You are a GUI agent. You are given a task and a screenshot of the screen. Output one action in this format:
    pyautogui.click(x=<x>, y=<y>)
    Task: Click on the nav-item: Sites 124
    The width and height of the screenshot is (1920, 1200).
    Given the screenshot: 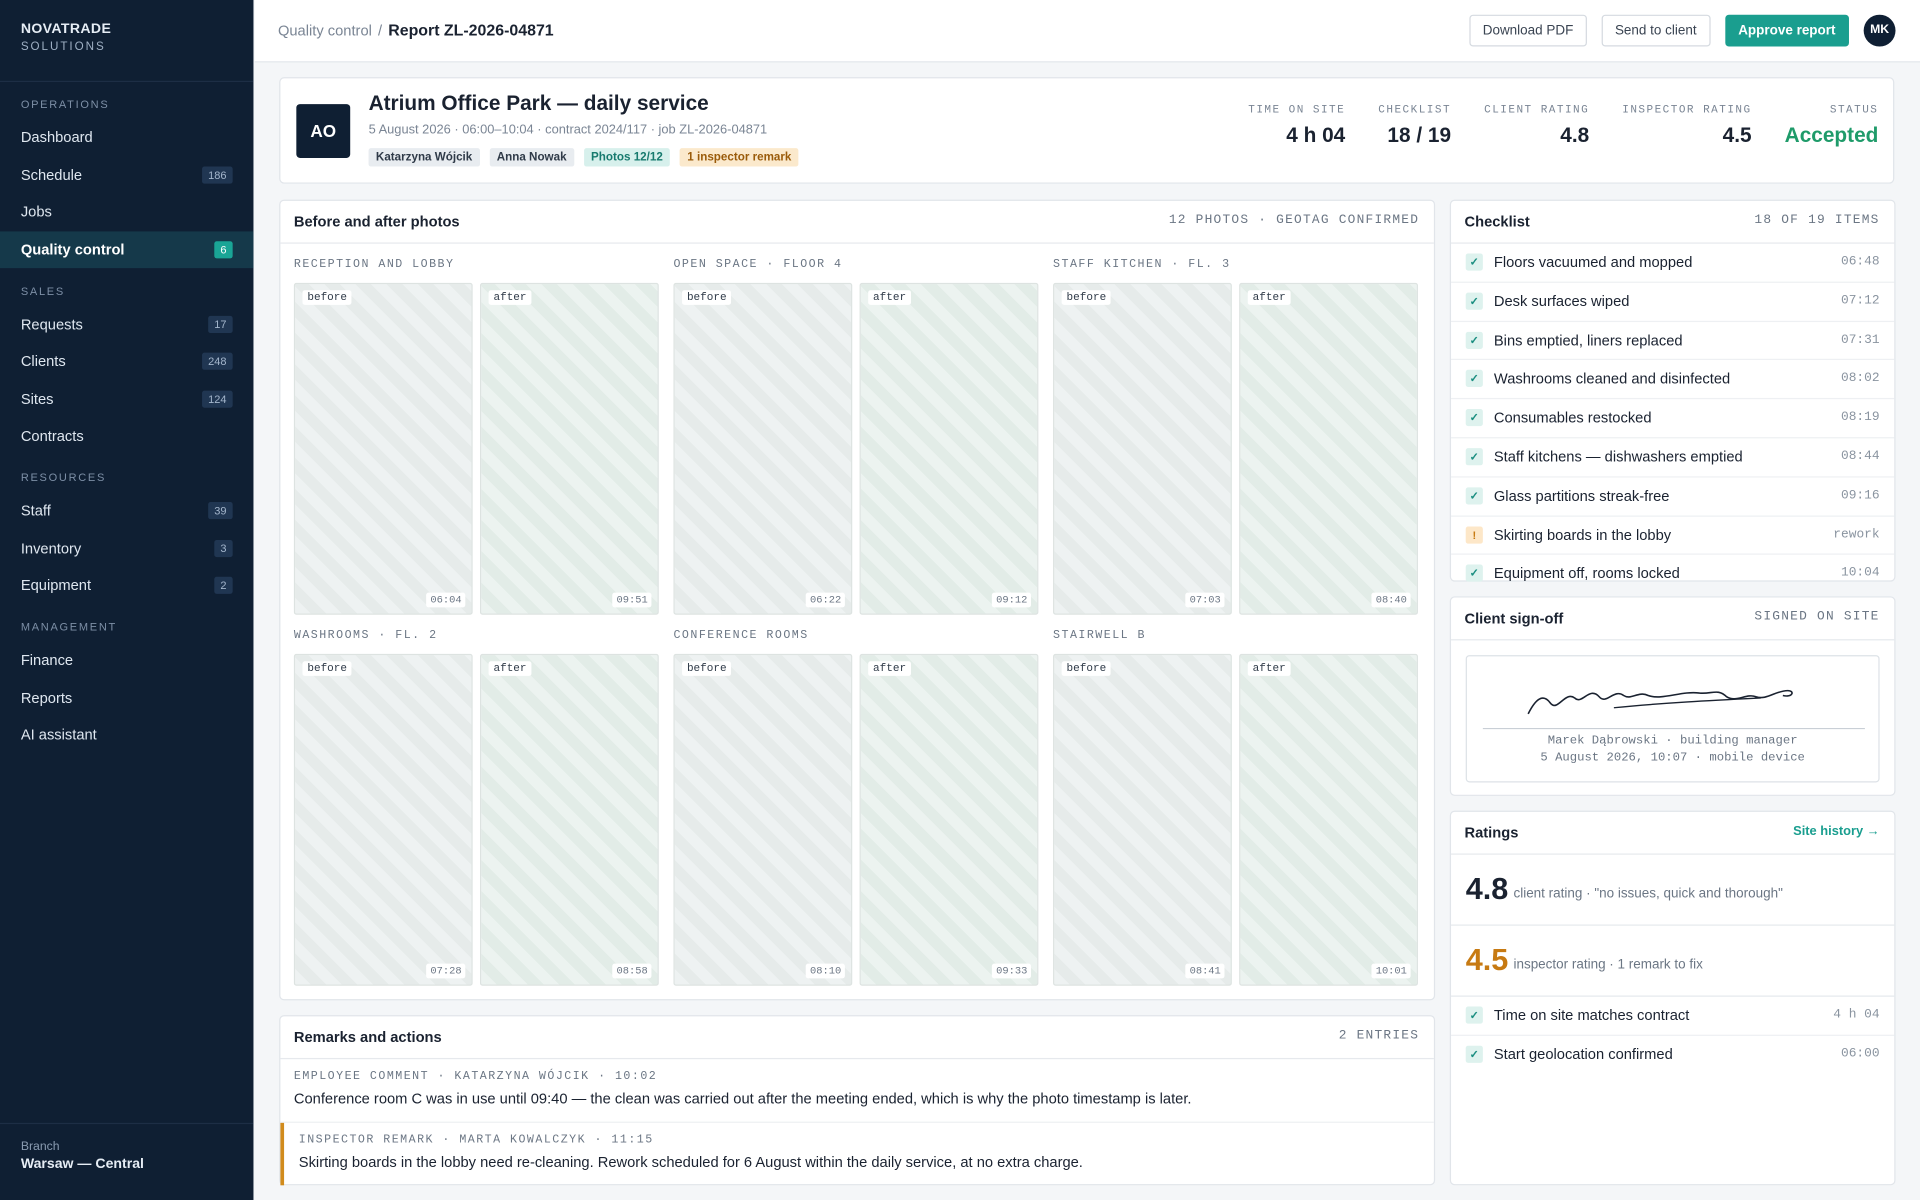 What is the action you would take?
    pyautogui.click(x=126, y=398)
    